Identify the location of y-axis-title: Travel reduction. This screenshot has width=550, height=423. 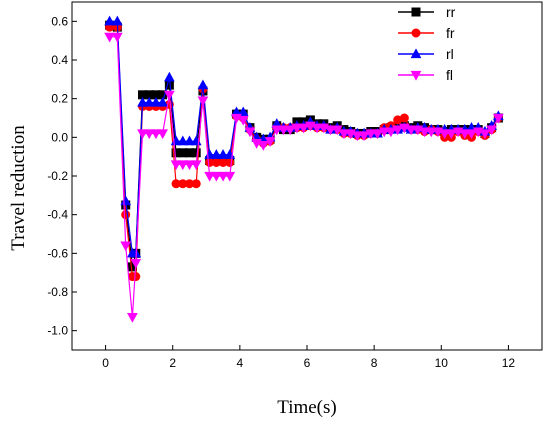
(18, 188).